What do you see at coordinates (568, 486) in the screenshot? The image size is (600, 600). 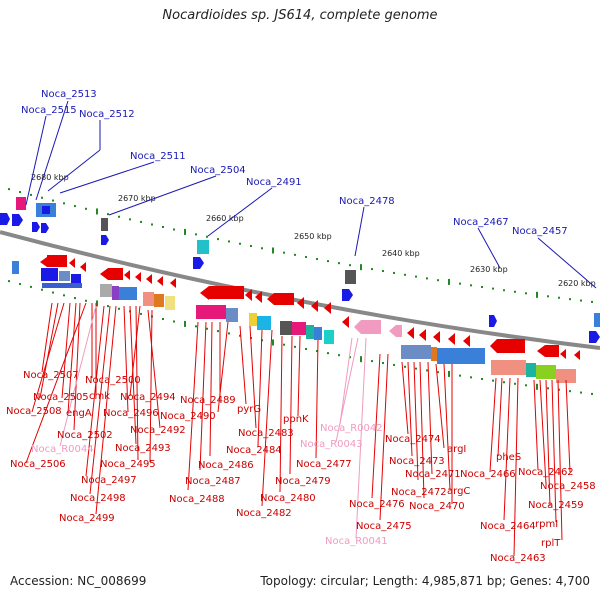 I see `gene-label: Noca_2458` at bounding box center [568, 486].